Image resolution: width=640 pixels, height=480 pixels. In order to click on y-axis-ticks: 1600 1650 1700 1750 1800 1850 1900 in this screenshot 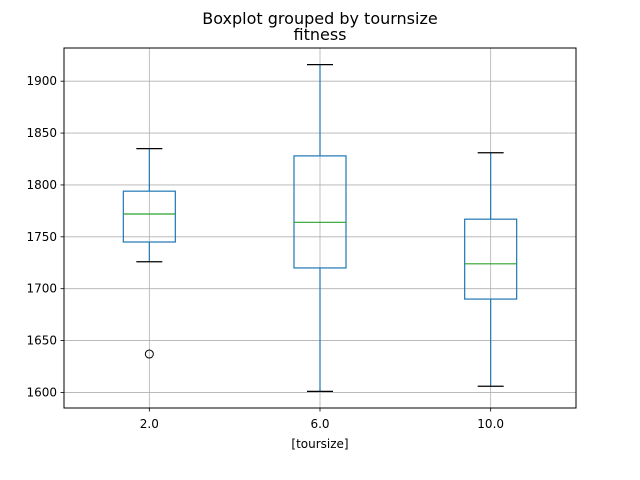, I will do `click(45, 236)`.